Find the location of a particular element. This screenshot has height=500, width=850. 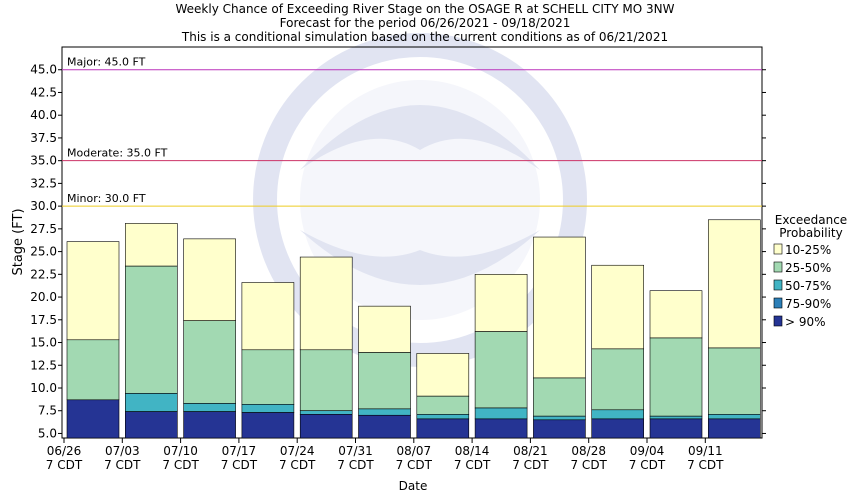

legend-entry: 10-25% is located at coordinates (808, 250).